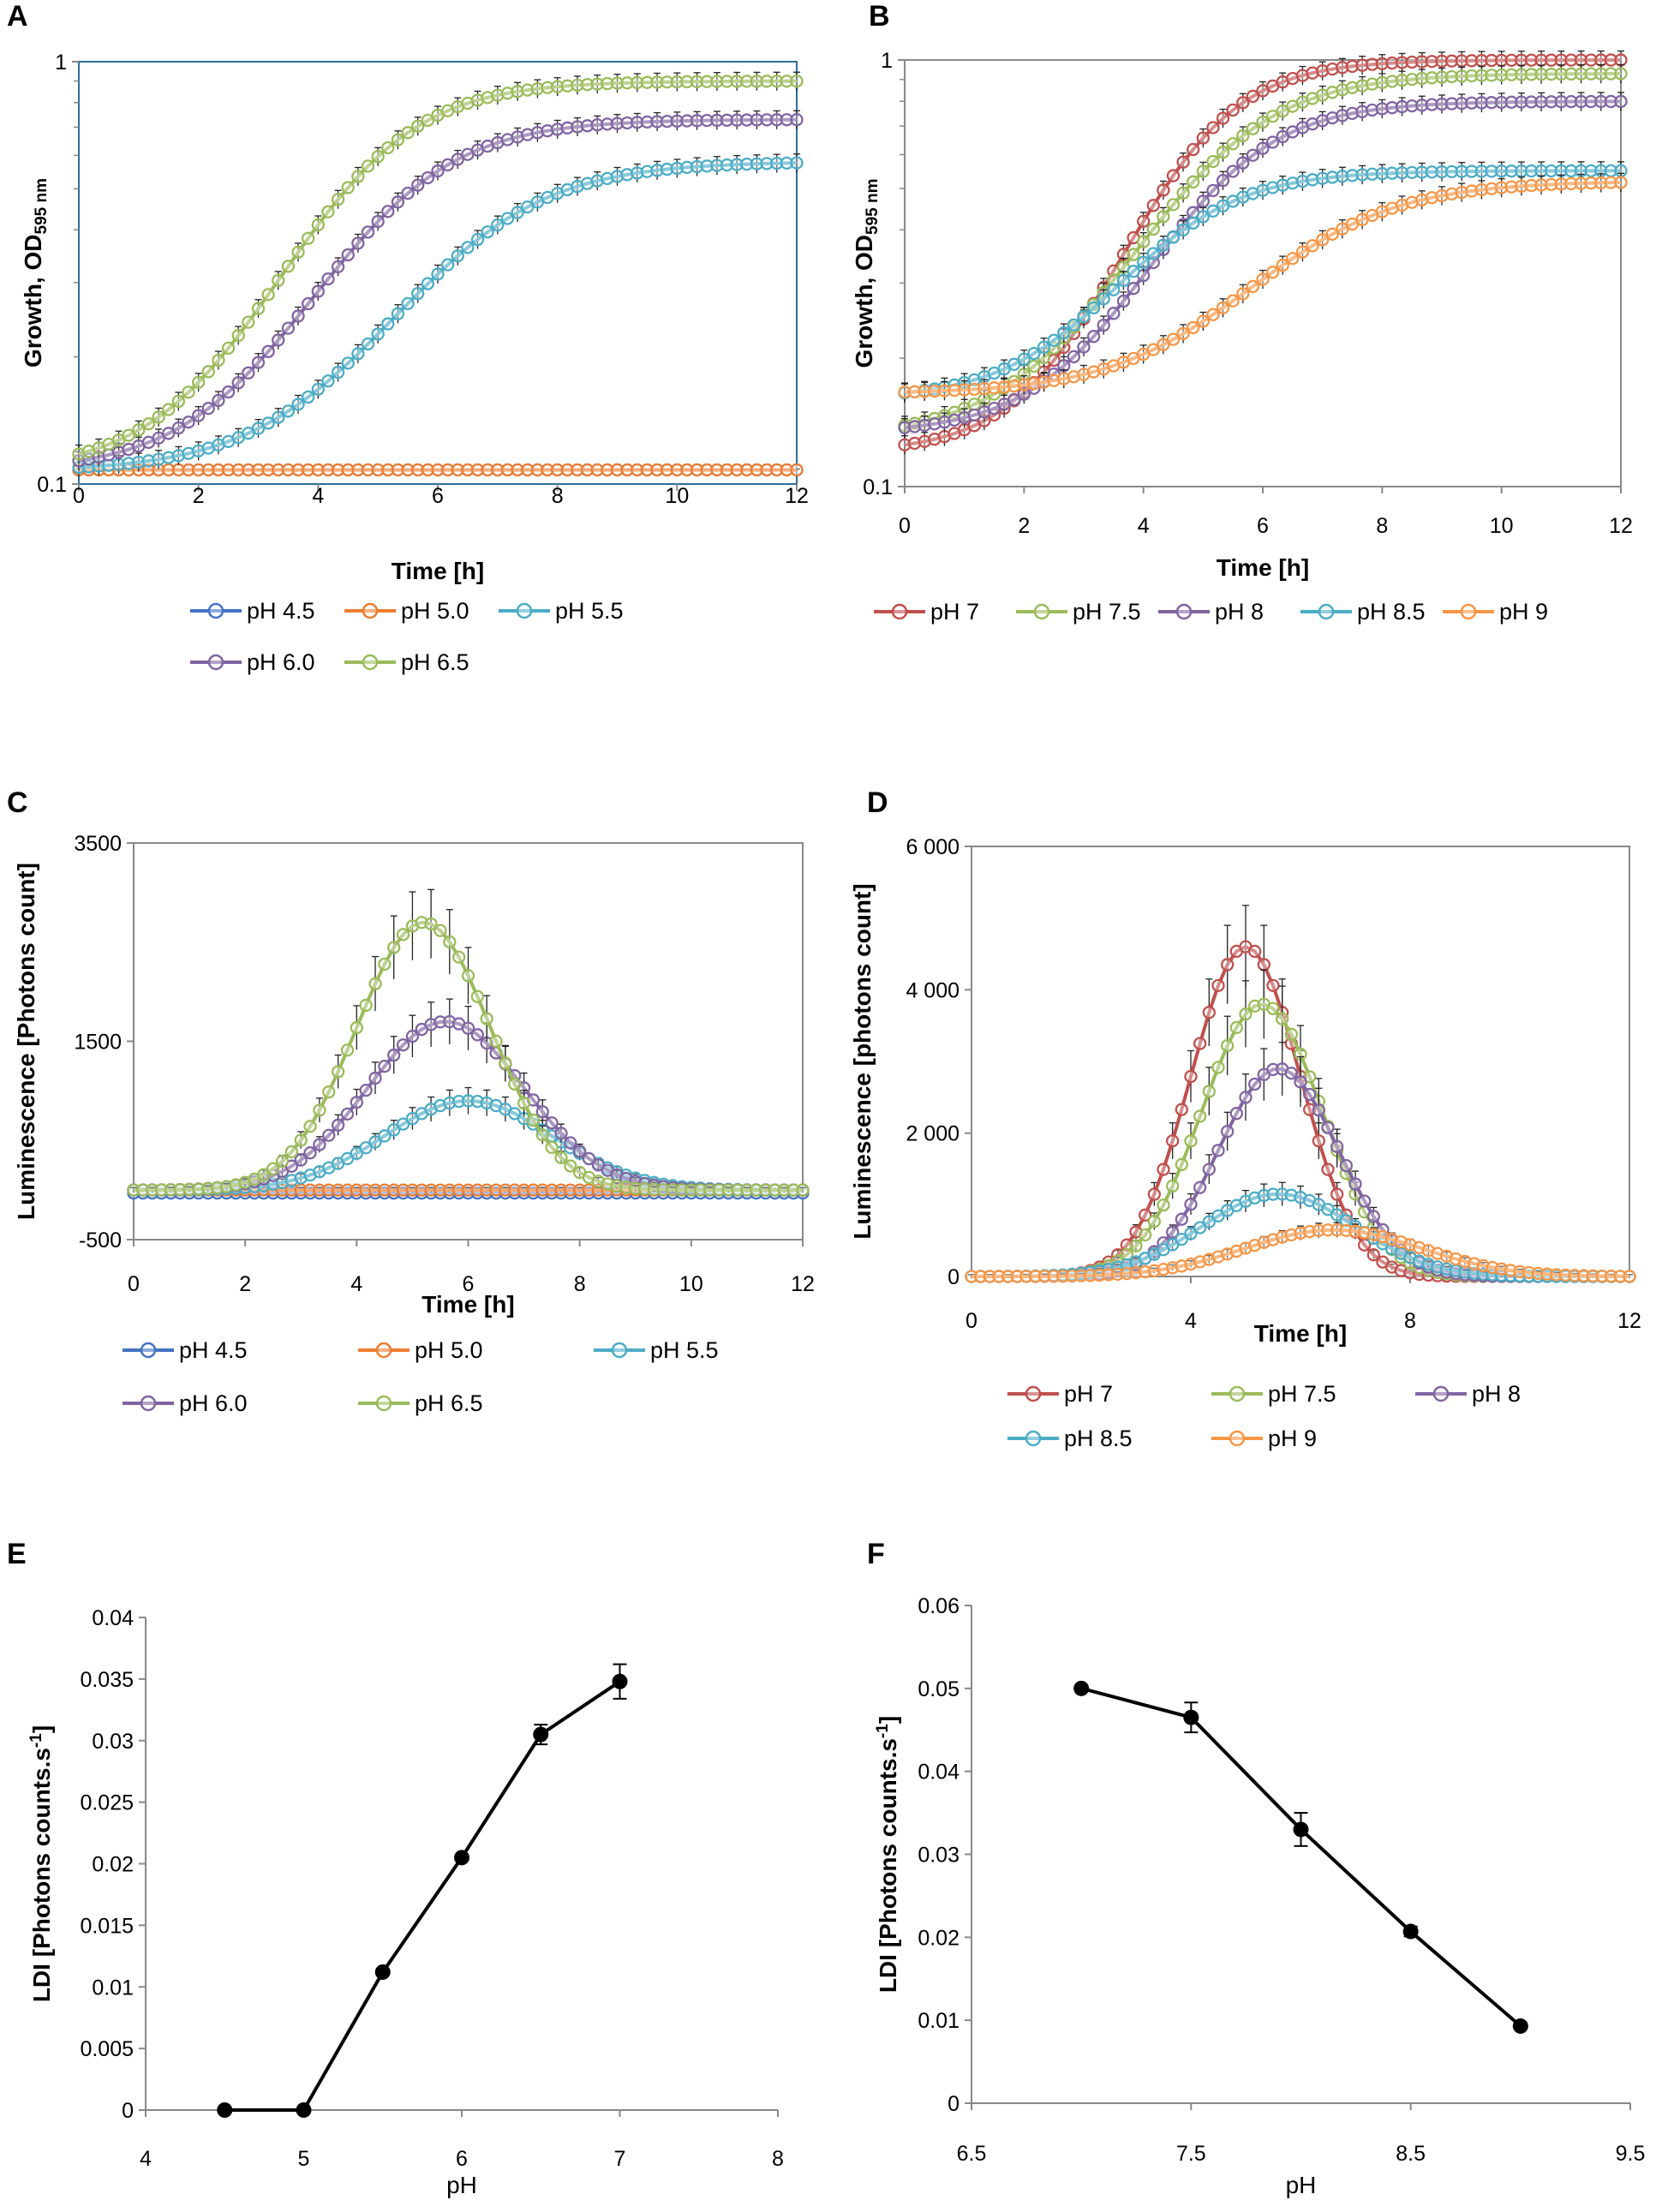 The image size is (1662, 2212). I want to click on x-tick-label: 4, so click(356, 1284).